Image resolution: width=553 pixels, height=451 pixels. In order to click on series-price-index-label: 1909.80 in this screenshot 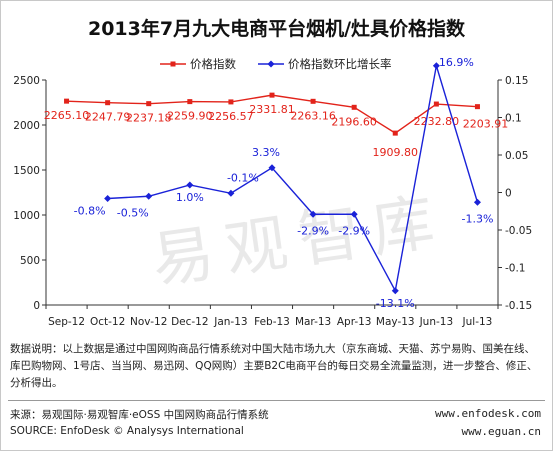, I will do `click(396, 152)`.